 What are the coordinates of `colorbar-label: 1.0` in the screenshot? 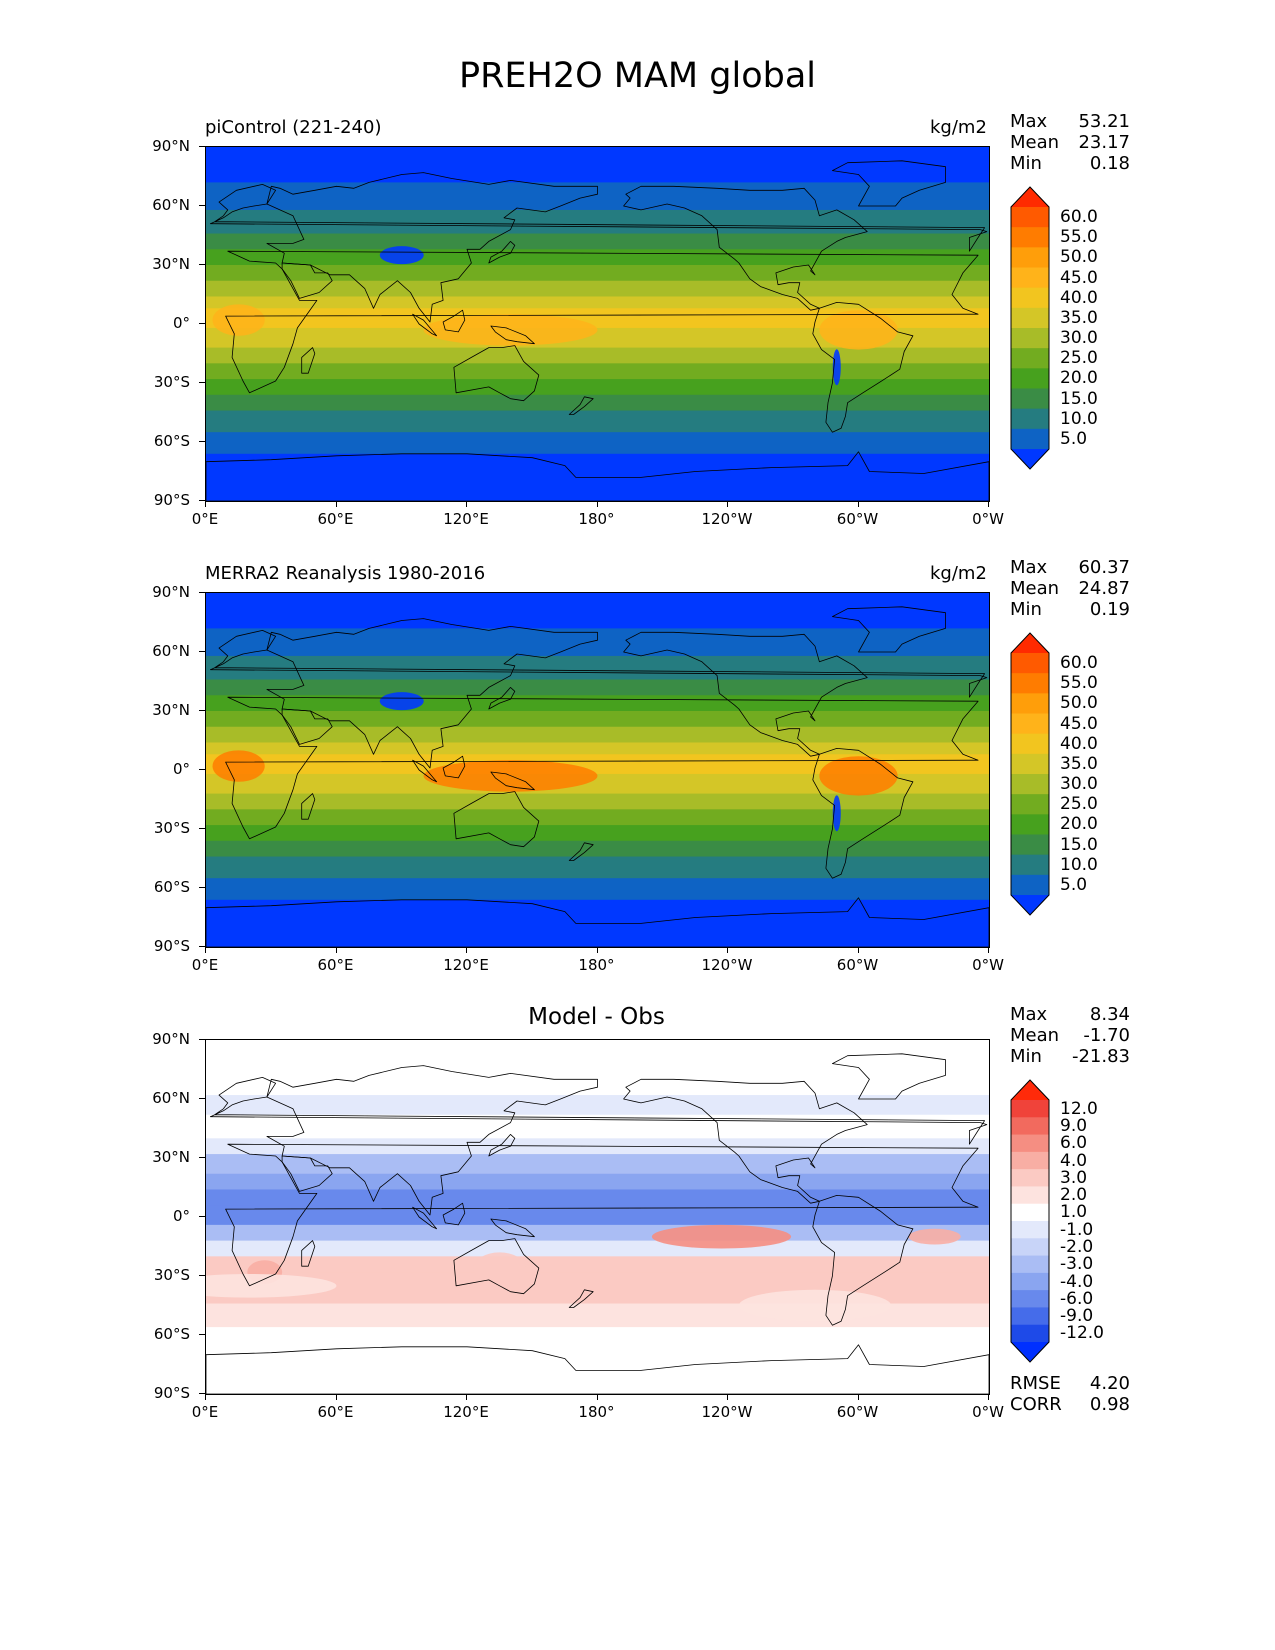 It's located at (1074, 1212).